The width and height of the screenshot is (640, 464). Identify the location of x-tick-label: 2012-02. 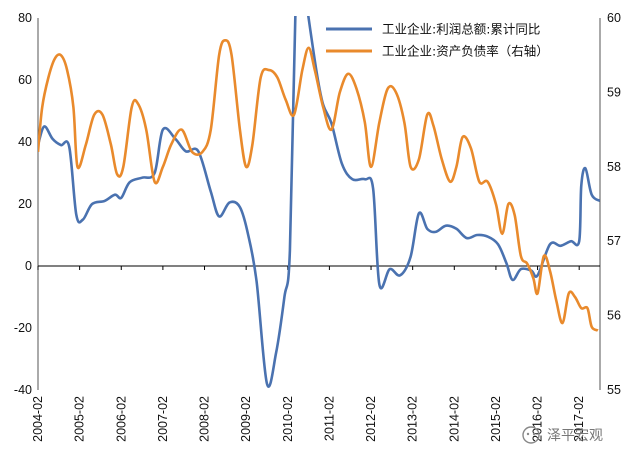
(371, 419).